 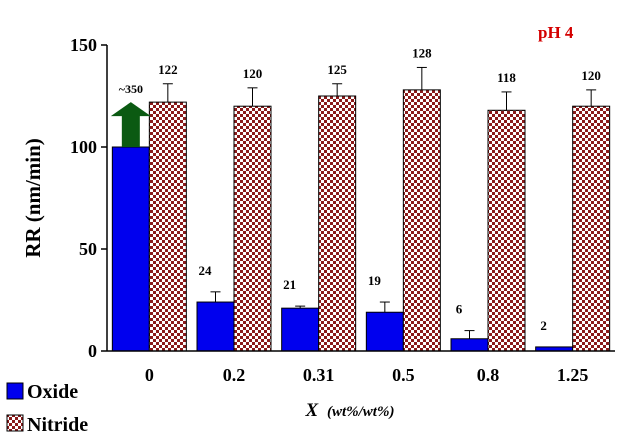 I want to click on data-label-nitride: 128, so click(x=422, y=52).